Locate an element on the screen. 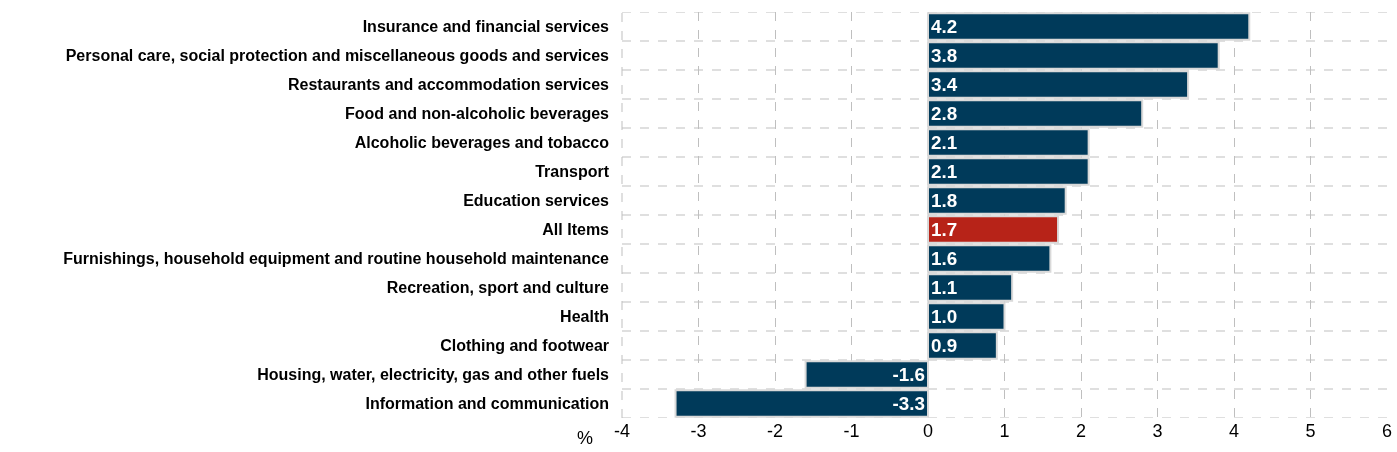 The image size is (1397, 452). y-tick-label: Personal care, social protection and miscellaneous goods and services is located at coordinates (337, 56).